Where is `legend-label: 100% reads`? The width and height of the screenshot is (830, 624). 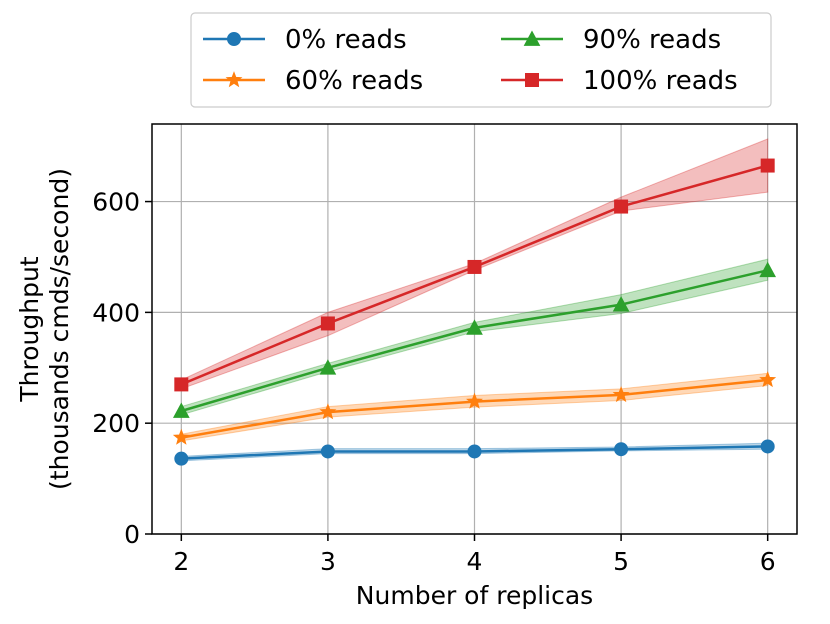
legend-label: 100% reads is located at coordinates (660, 81).